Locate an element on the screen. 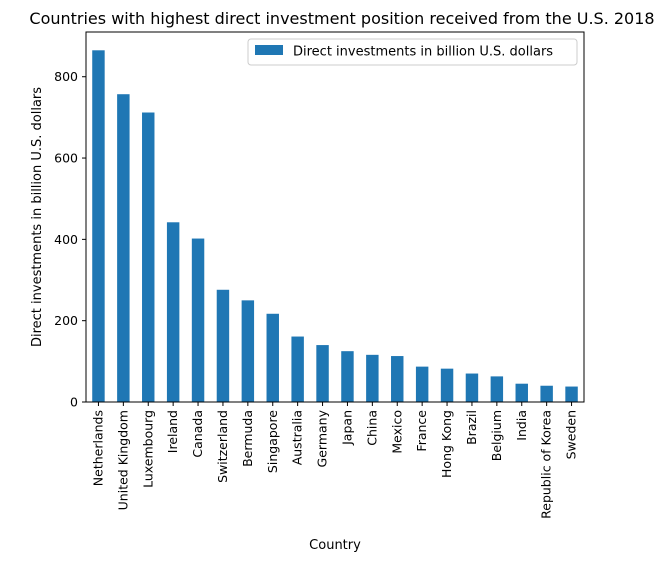  bar-switzerland is located at coordinates (223, 345).